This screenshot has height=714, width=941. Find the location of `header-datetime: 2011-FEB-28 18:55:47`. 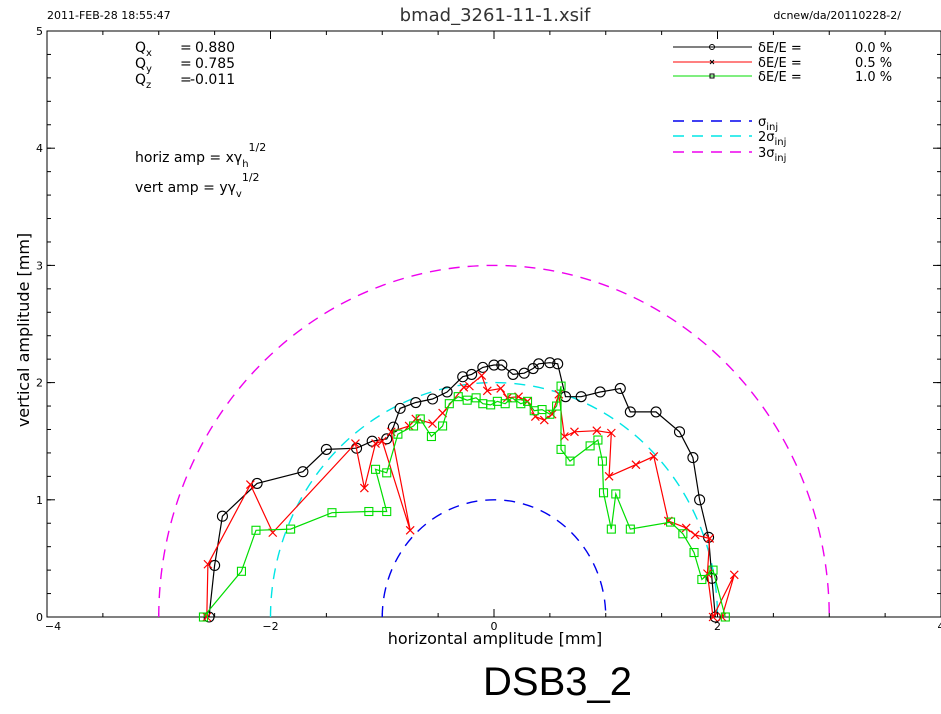

header-datetime: 2011-FEB-28 18:55:47 is located at coordinates (109, 15).